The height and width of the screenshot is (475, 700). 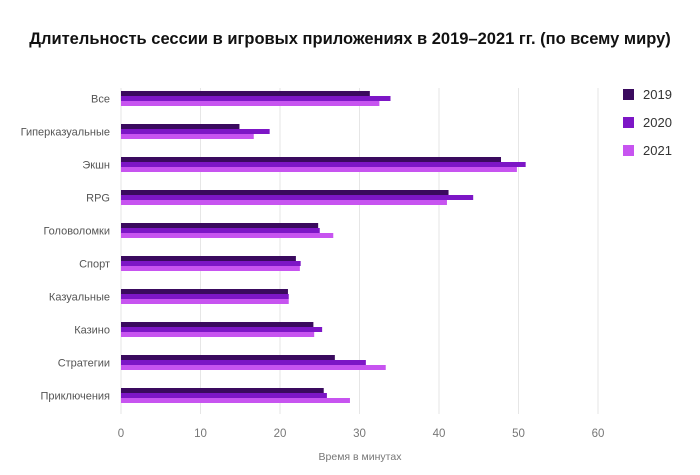 I want to click on legend-label-2021: 2021, so click(x=657, y=150).